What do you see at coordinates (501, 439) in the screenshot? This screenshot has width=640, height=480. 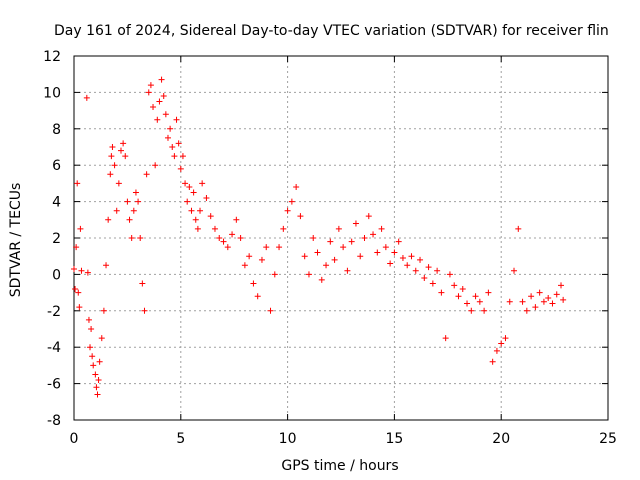 I see `x-tick-label: 20` at bounding box center [501, 439].